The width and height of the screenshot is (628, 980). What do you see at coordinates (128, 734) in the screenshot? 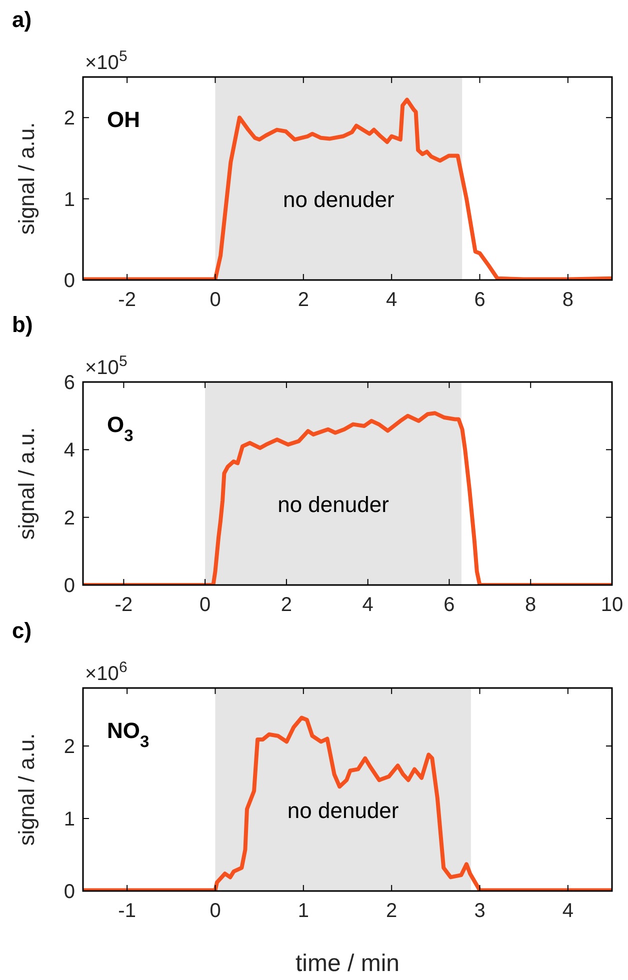
I see `annotation: NO$_{3}$` at bounding box center [128, 734].